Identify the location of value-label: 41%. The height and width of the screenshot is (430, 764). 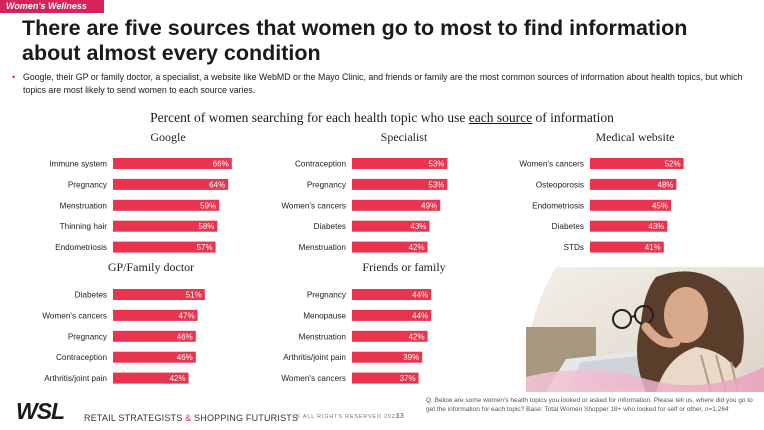
(653, 247).